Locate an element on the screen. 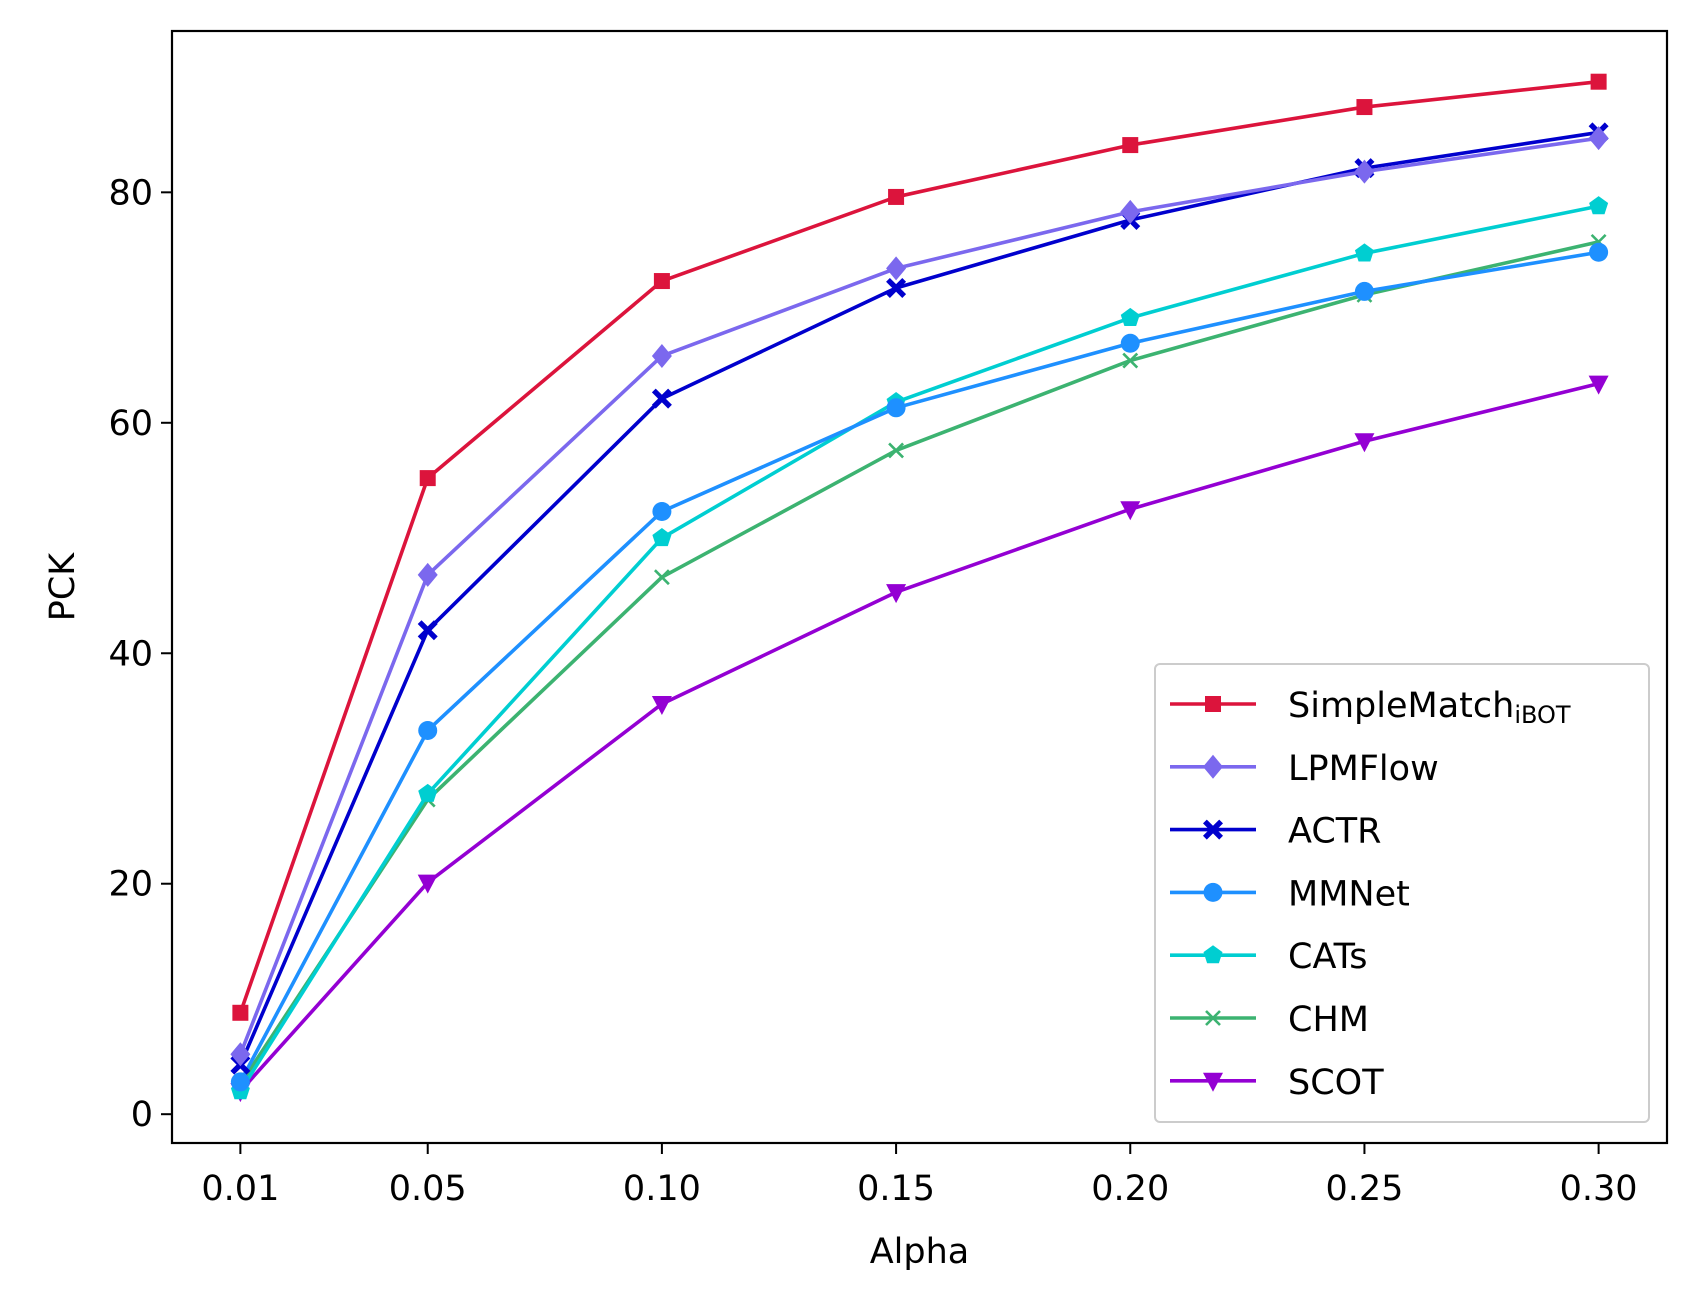 The height and width of the screenshot is (1298, 1688). legend-item: LPMFlow is located at coordinates (1304, 769).